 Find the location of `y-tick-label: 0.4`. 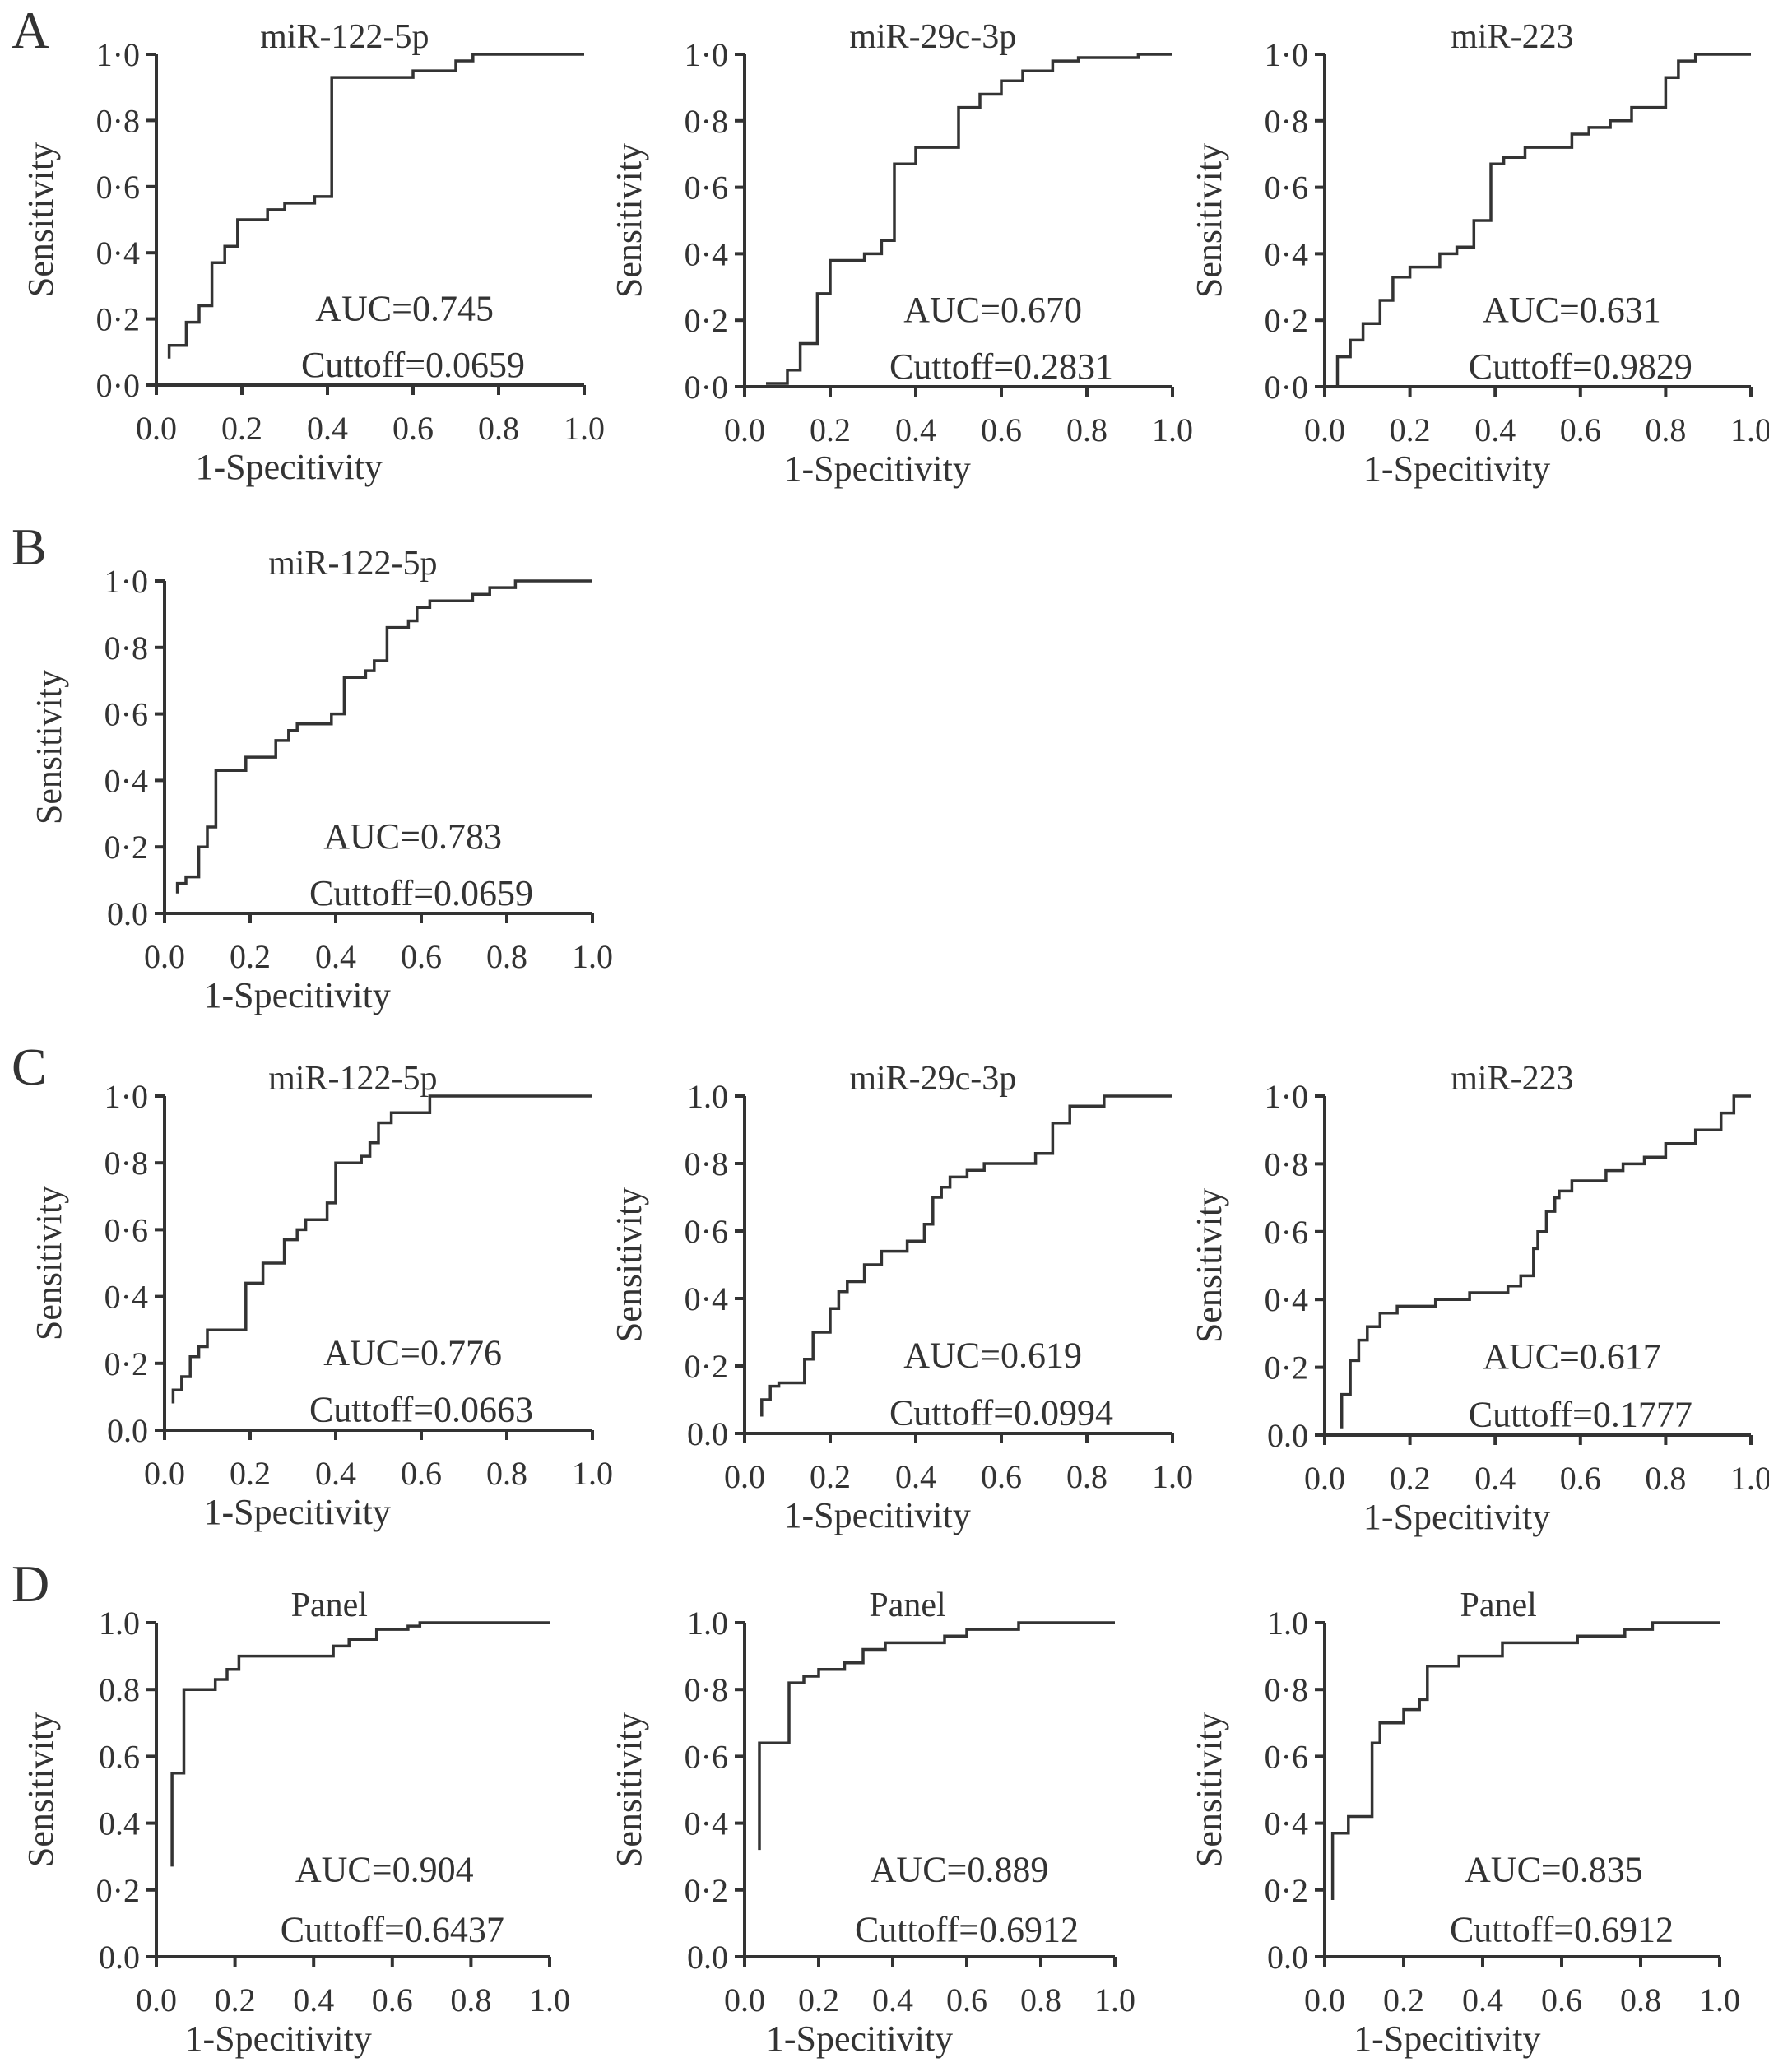

y-tick-label: 0.4 is located at coordinates (119, 1824).